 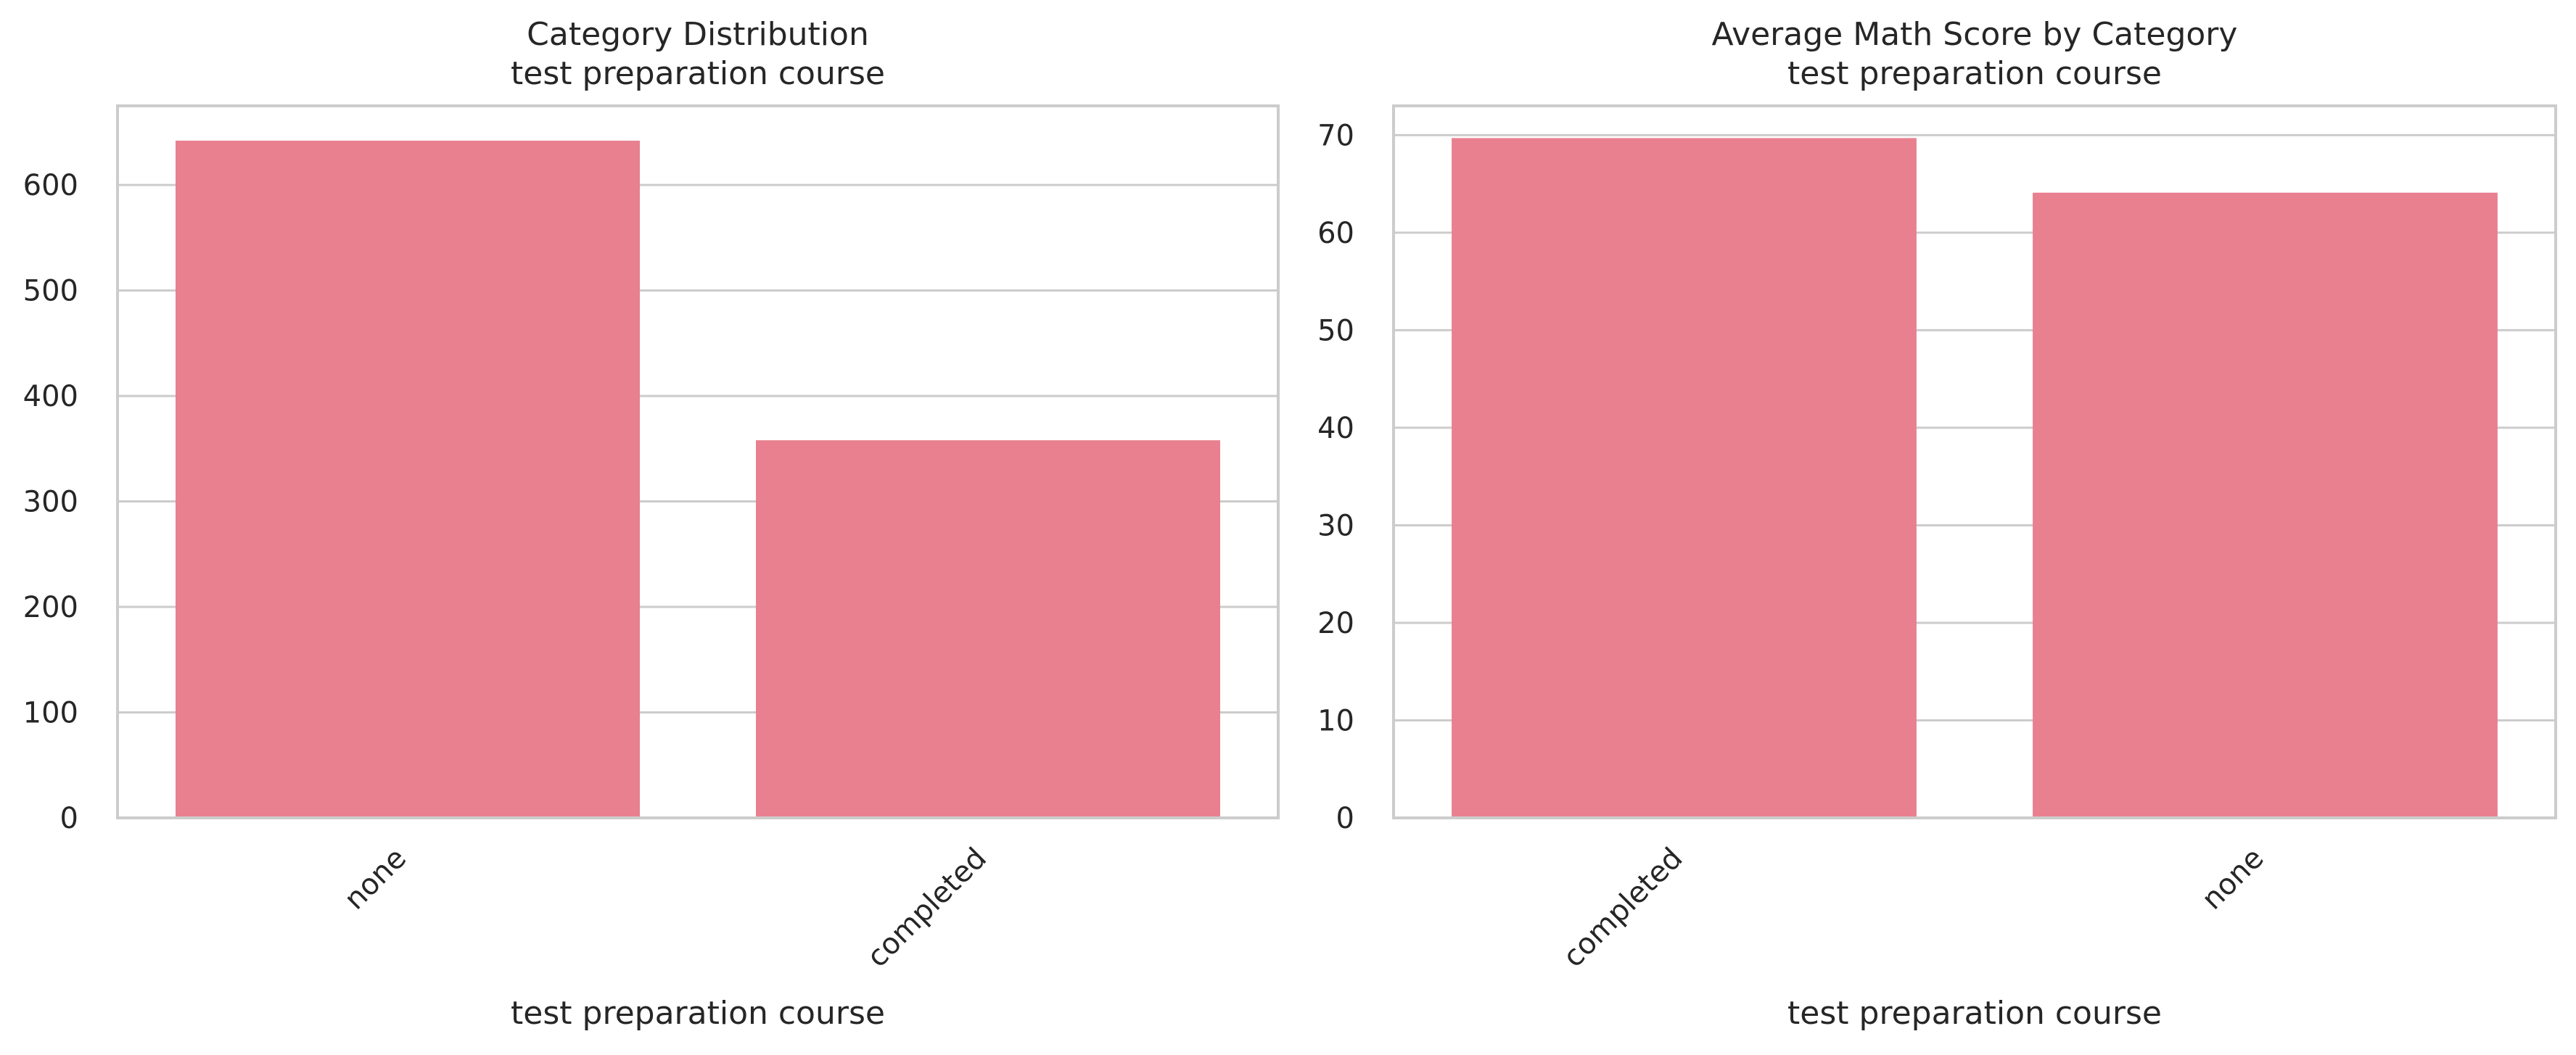 I want to click on y-tick-label: 100, so click(x=51, y=713).